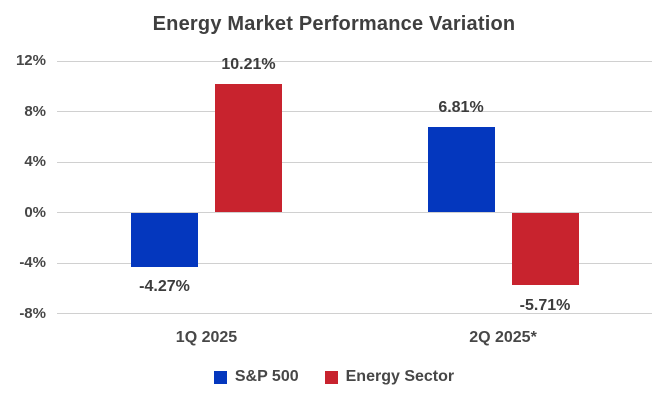 The height and width of the screenshot is (404, 668). What do you see at coordinates (248, 64) in the screenshot?
I see `data-label-10.21%: 10.21%` at bounding box center [248, 64].